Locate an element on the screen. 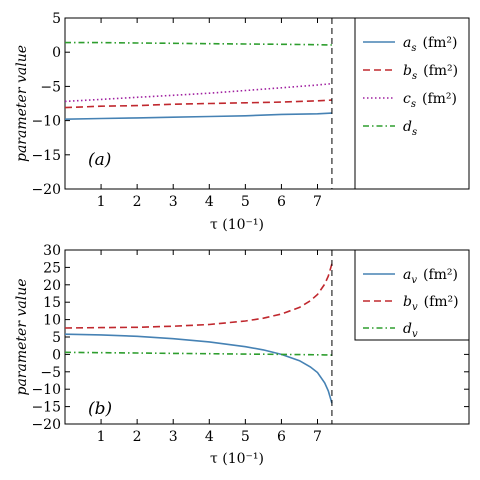 This screenshot has height=480, width=480. legend-entry: ds is located at coordinates (410, 128).